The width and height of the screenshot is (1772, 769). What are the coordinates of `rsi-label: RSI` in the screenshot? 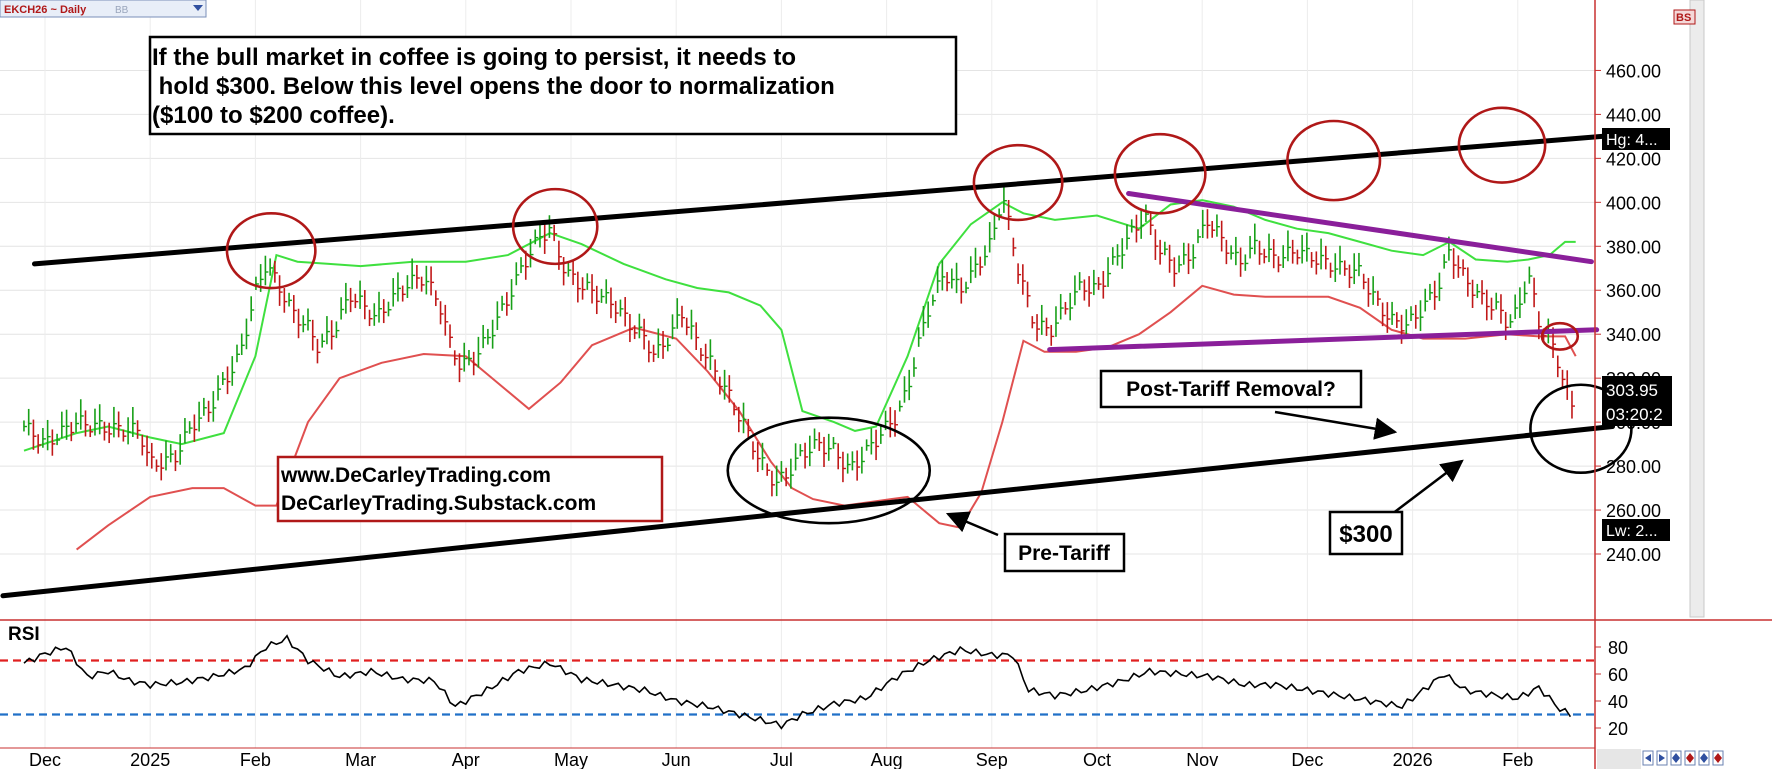 It's located at (24, 634).